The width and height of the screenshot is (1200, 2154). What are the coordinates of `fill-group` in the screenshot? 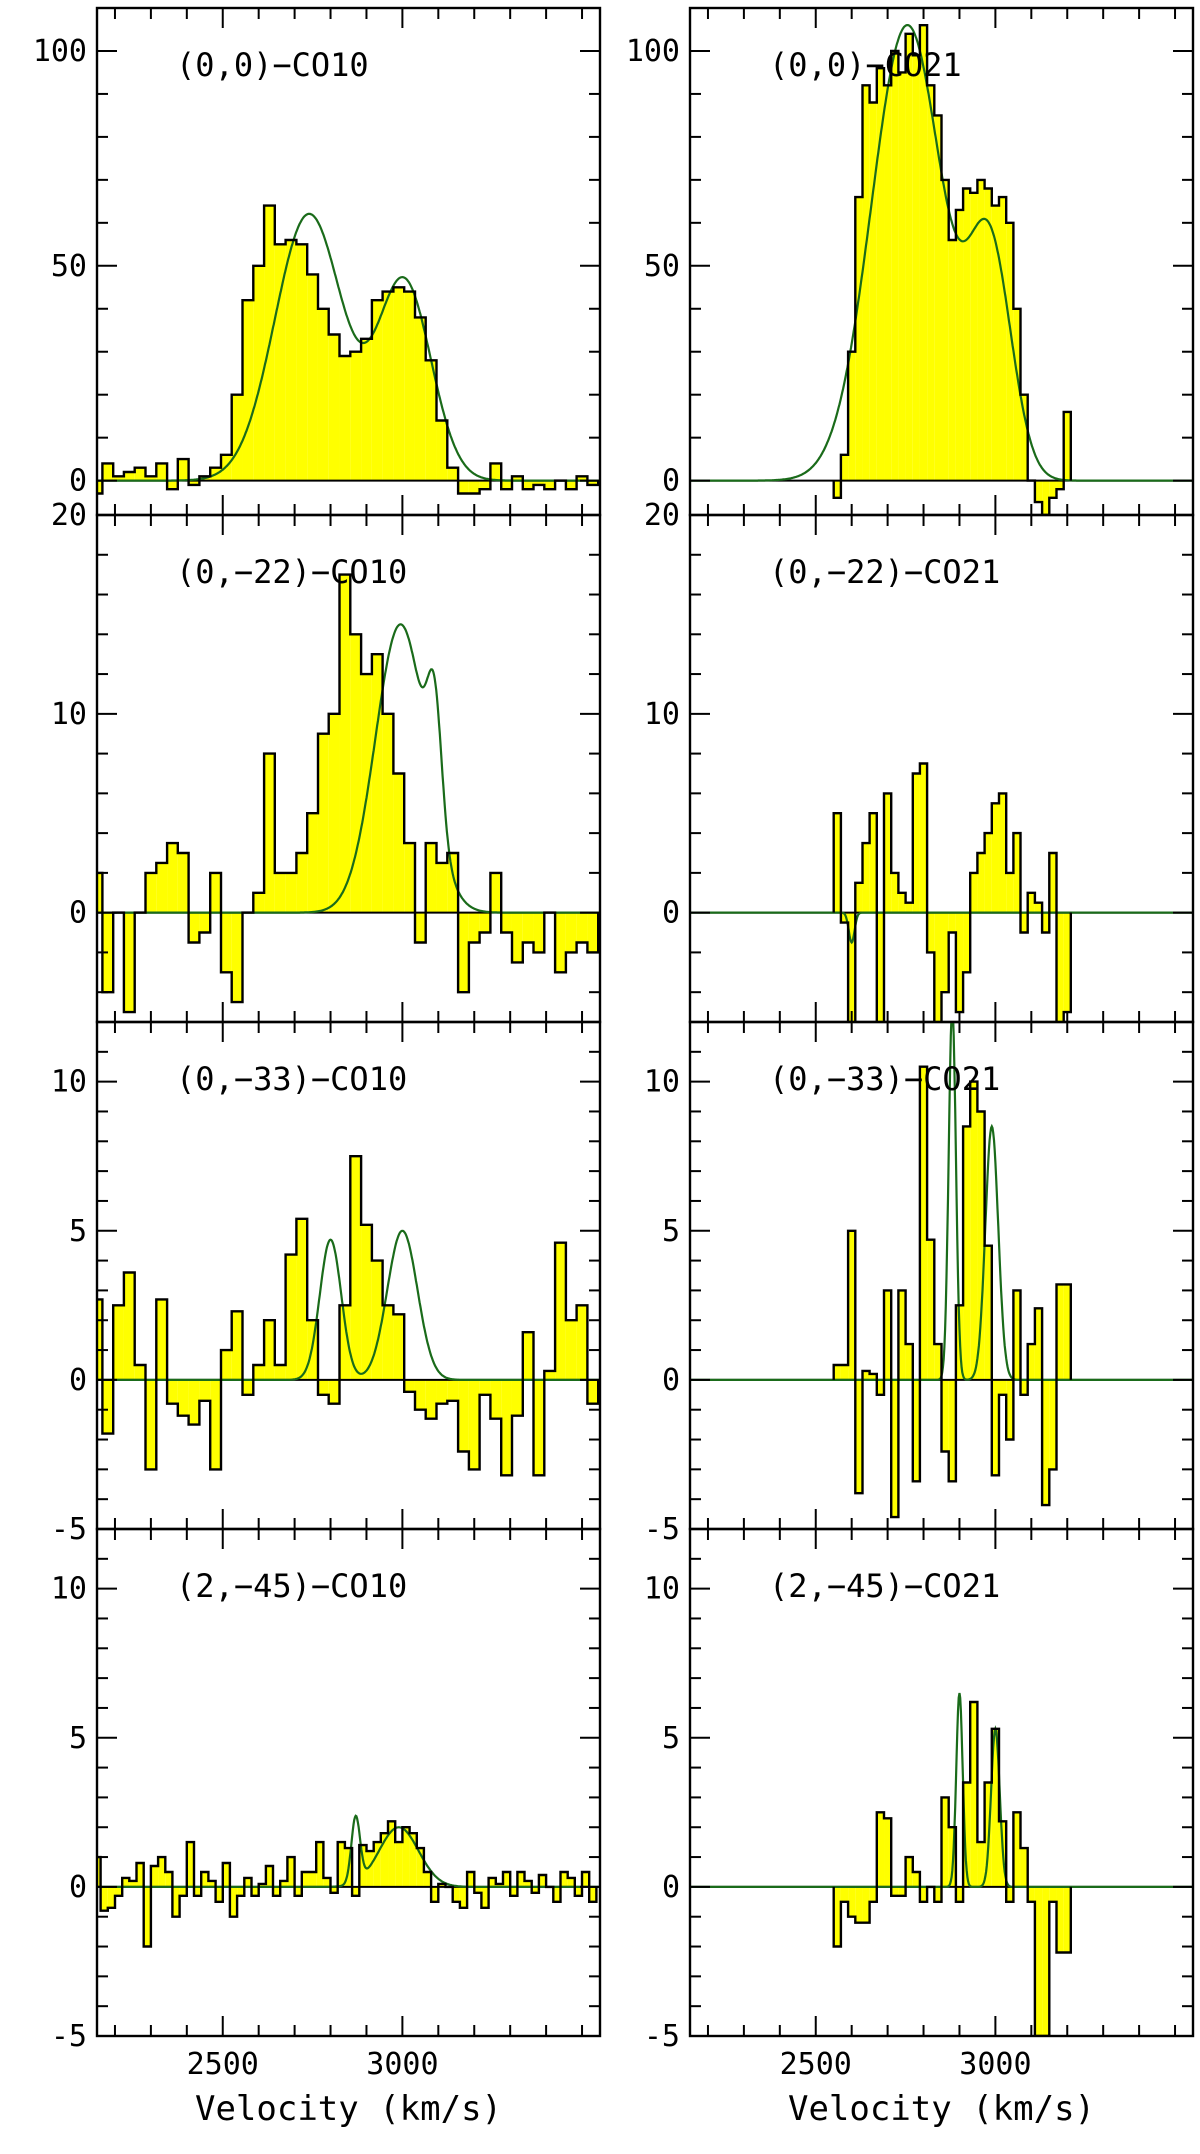 It's located at (952, 892).